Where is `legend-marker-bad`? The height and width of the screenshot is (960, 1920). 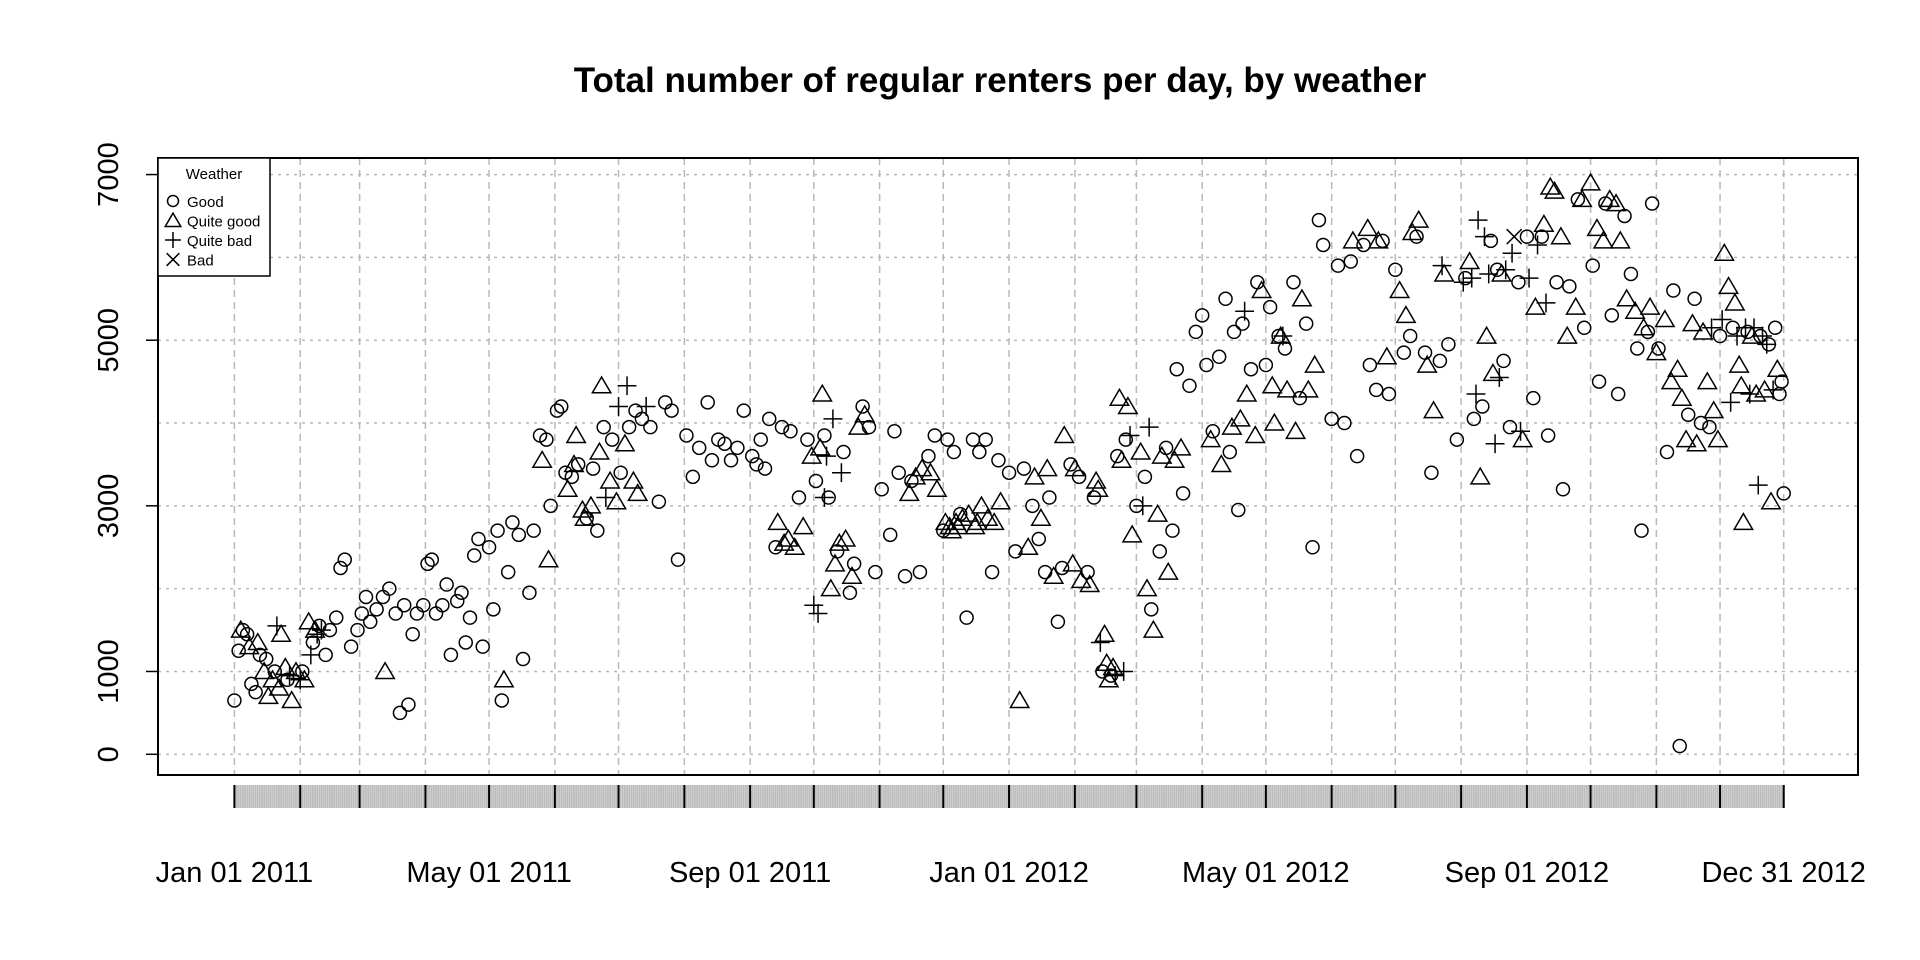
legend-marker-bad is located at coordinates (173, 259).